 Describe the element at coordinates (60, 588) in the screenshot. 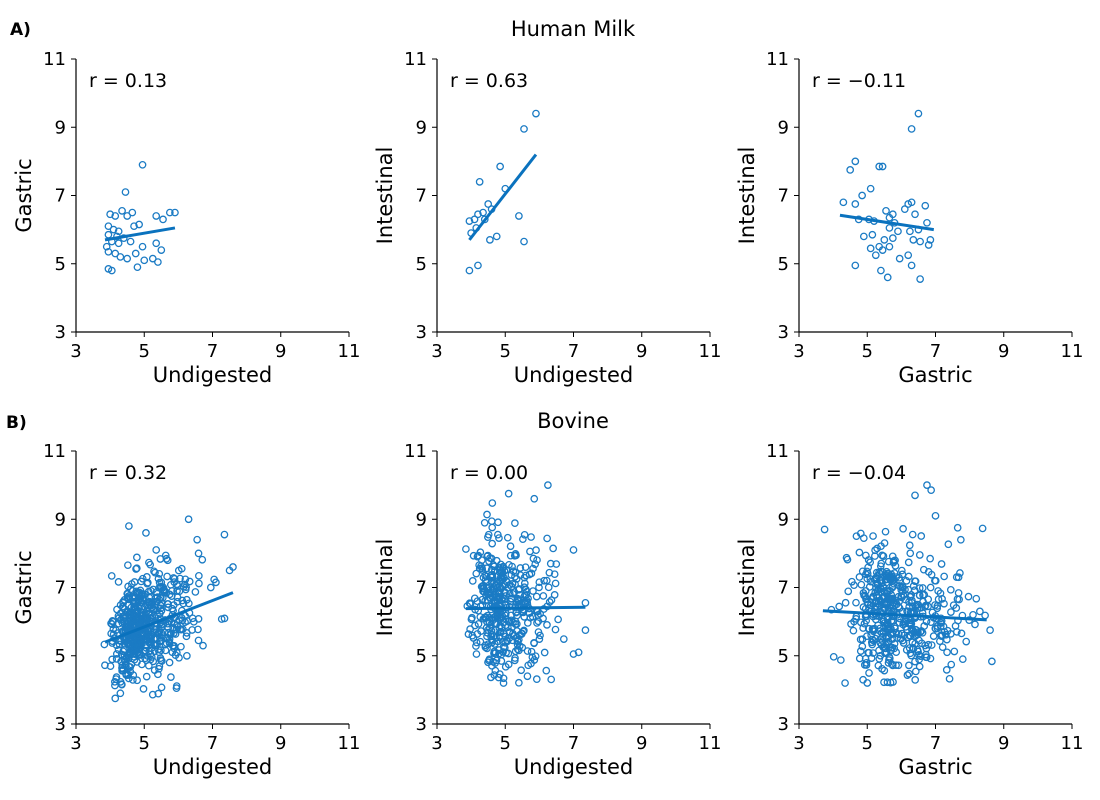

I see `y-tick-label: 7` at that location.